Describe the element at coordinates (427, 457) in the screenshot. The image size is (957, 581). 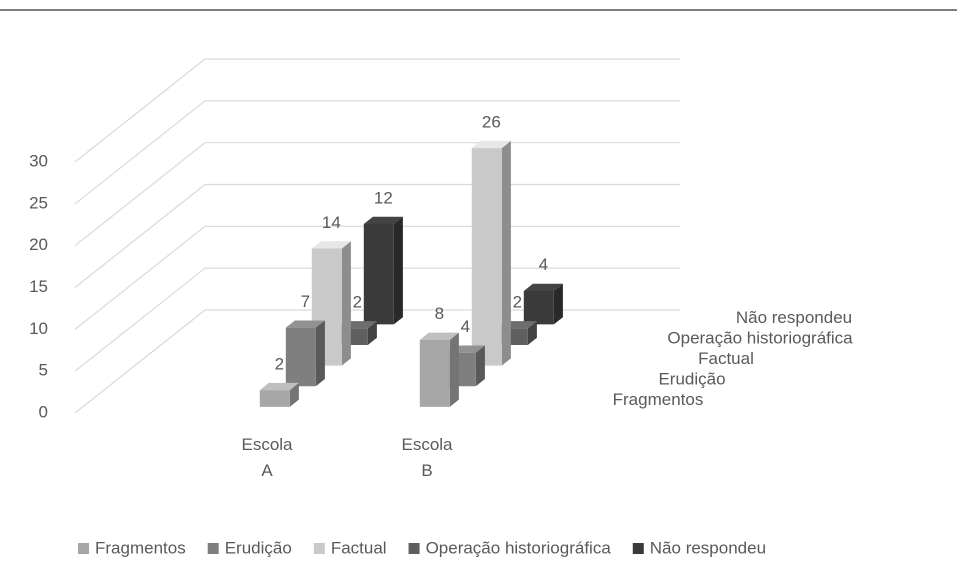
I see `x-tick-label: Escola B` at that location.